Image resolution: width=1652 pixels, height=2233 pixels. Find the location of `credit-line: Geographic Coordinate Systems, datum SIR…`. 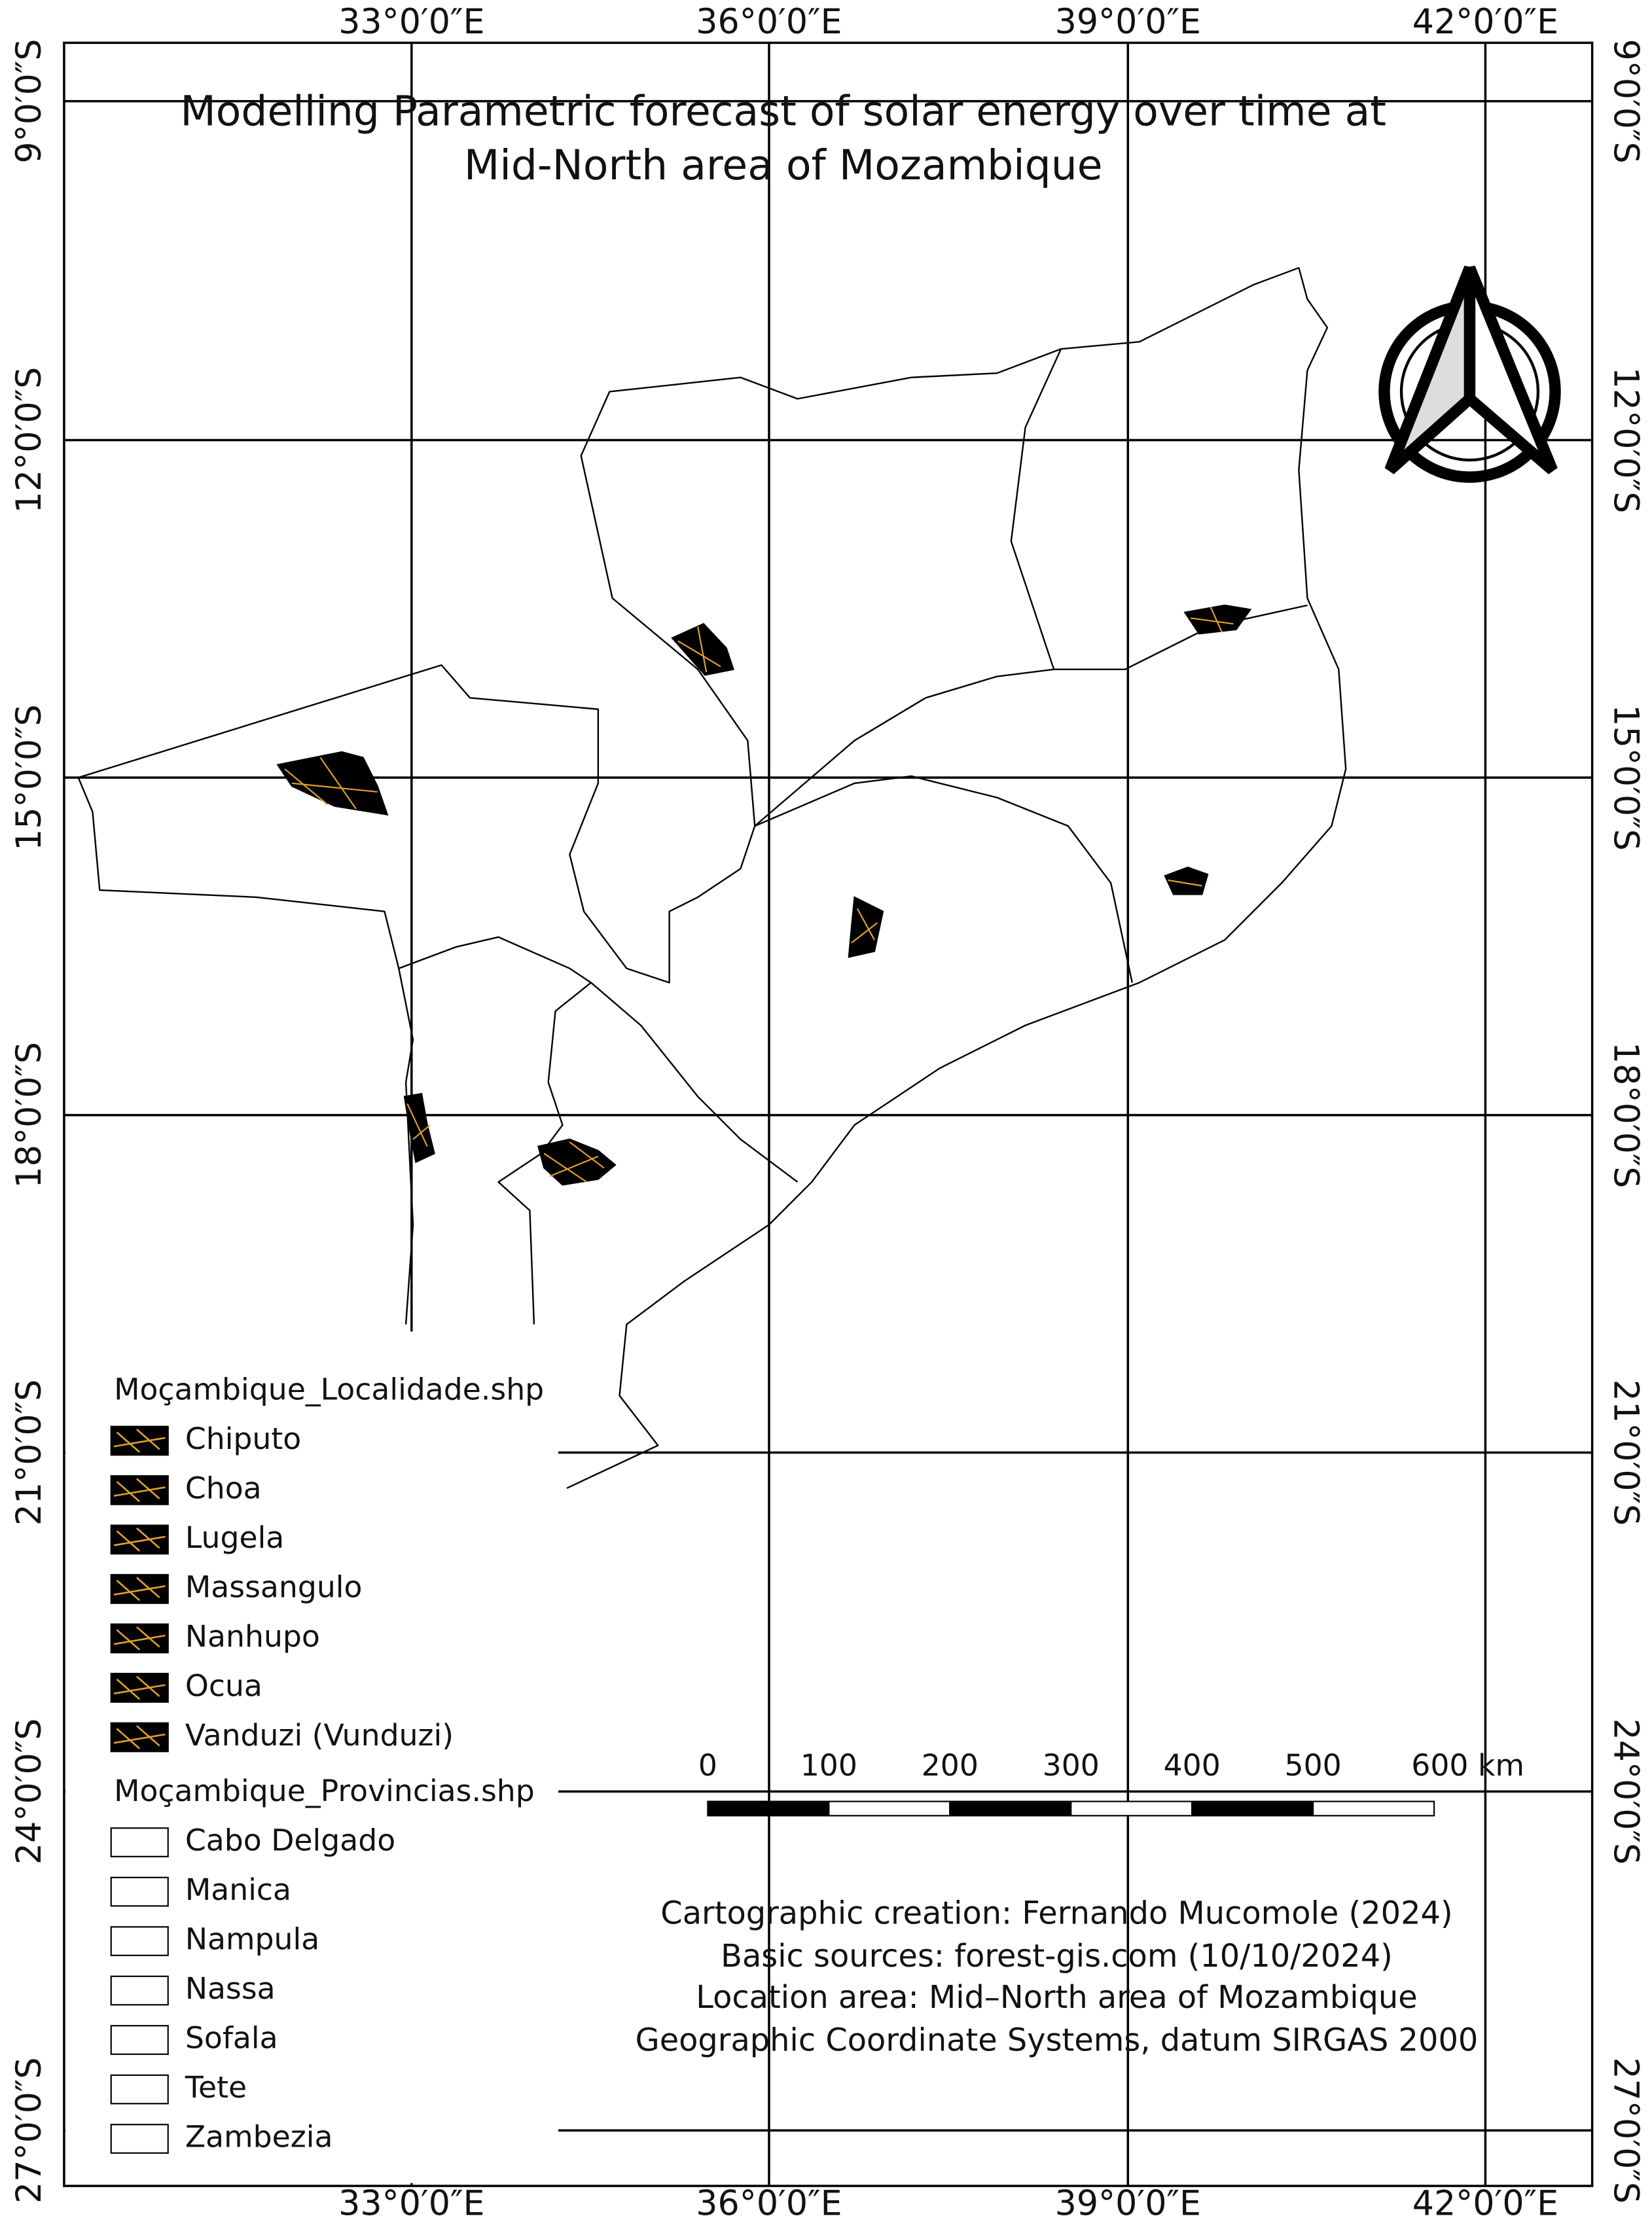

credit-line: Geographic Coordinate Systems, datum SIR… is located at coordinates (1057, 2040).